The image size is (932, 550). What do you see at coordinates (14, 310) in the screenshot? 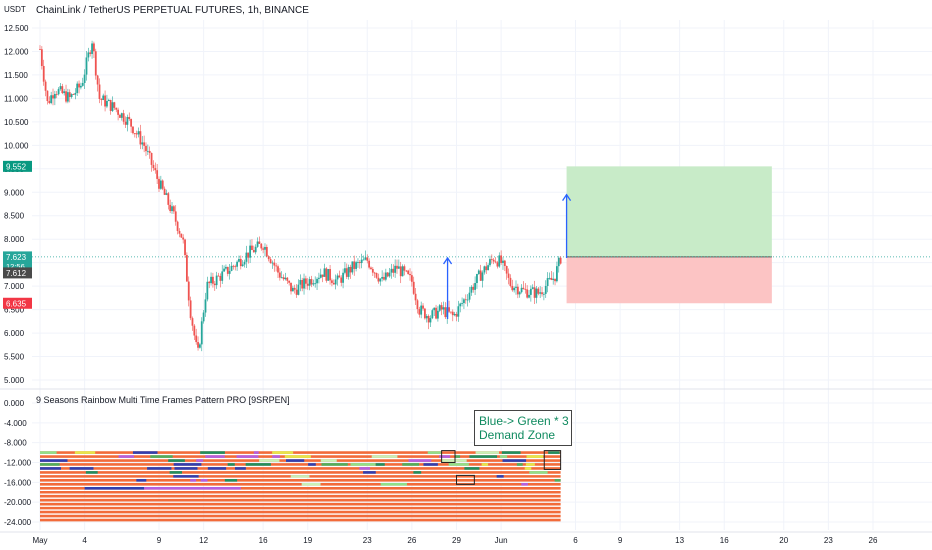
I see `price-tick-label: 6.500` at bounding box center [14, 310].